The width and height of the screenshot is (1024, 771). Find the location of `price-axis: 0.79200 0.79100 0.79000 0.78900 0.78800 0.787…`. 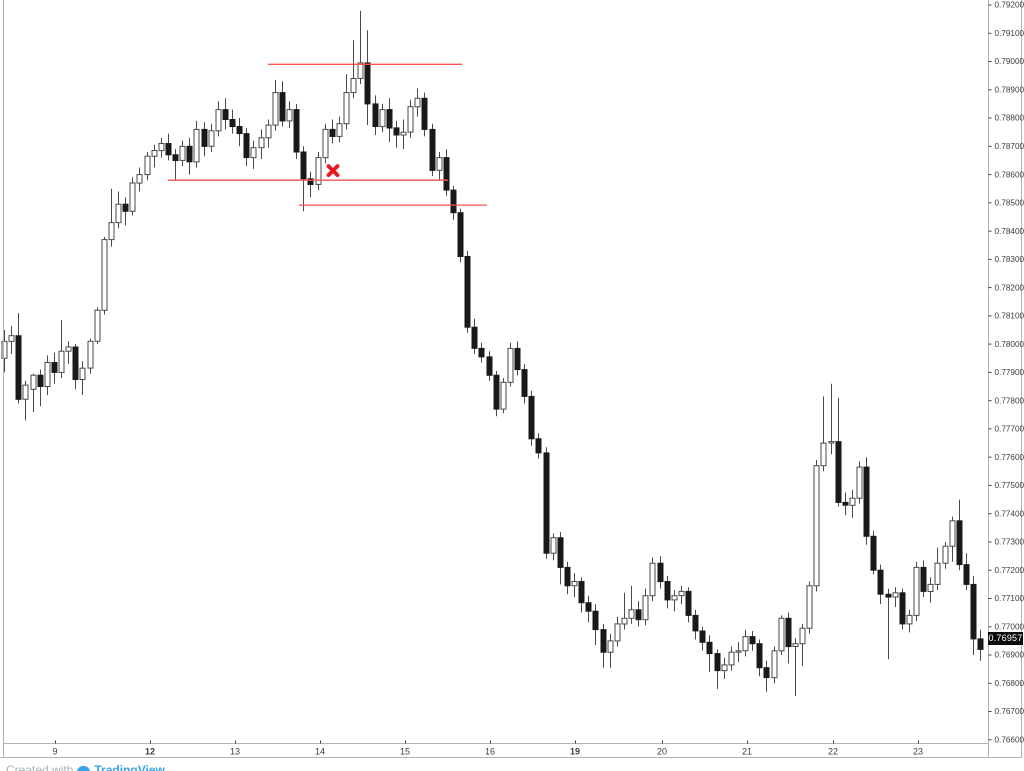

price-axis: 0.79200 0.79100 0.79000 0.78900 0.78800 0.787… is located at coordinates (1006, 379).